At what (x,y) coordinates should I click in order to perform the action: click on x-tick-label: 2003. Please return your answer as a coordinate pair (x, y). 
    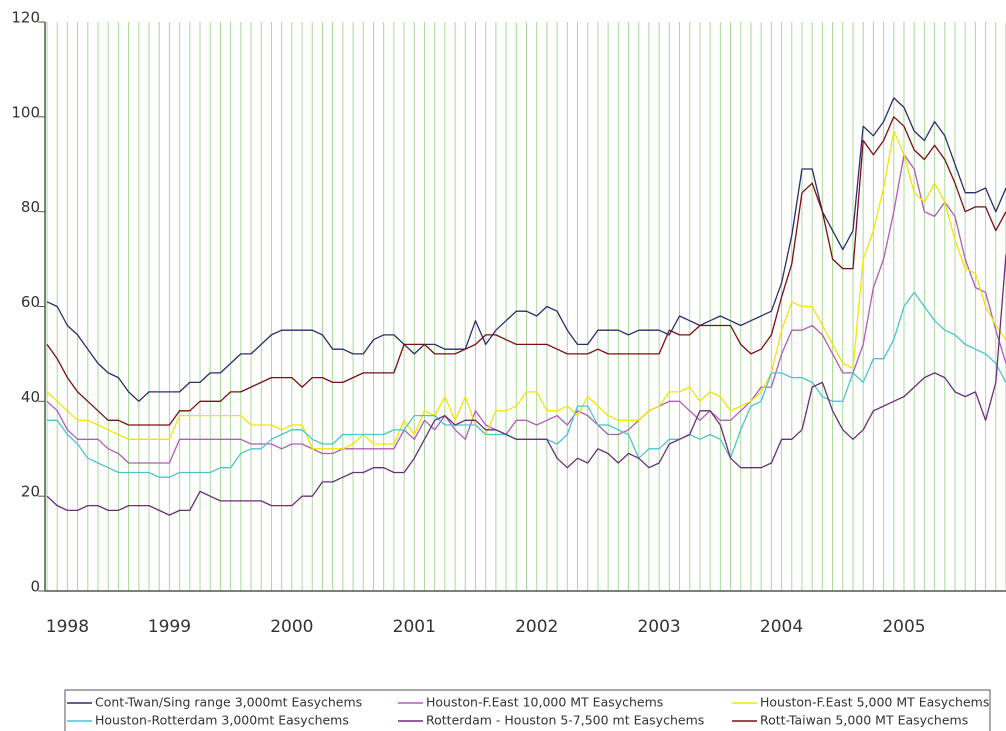
    Looking at the image, I should click on (658, 627).